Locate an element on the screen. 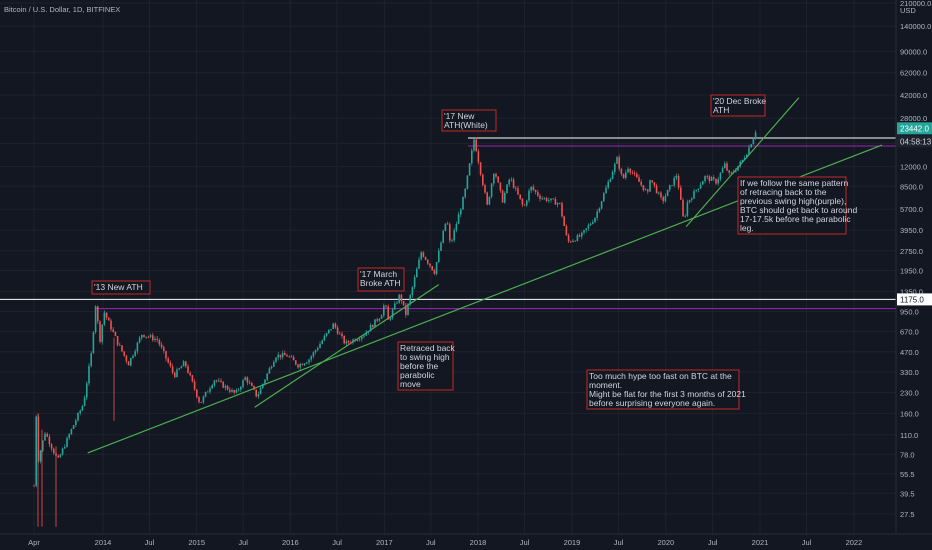 The width and height of the screenshot is (932, 550). annotation-text: leg. is located at coordinates (747, 228).